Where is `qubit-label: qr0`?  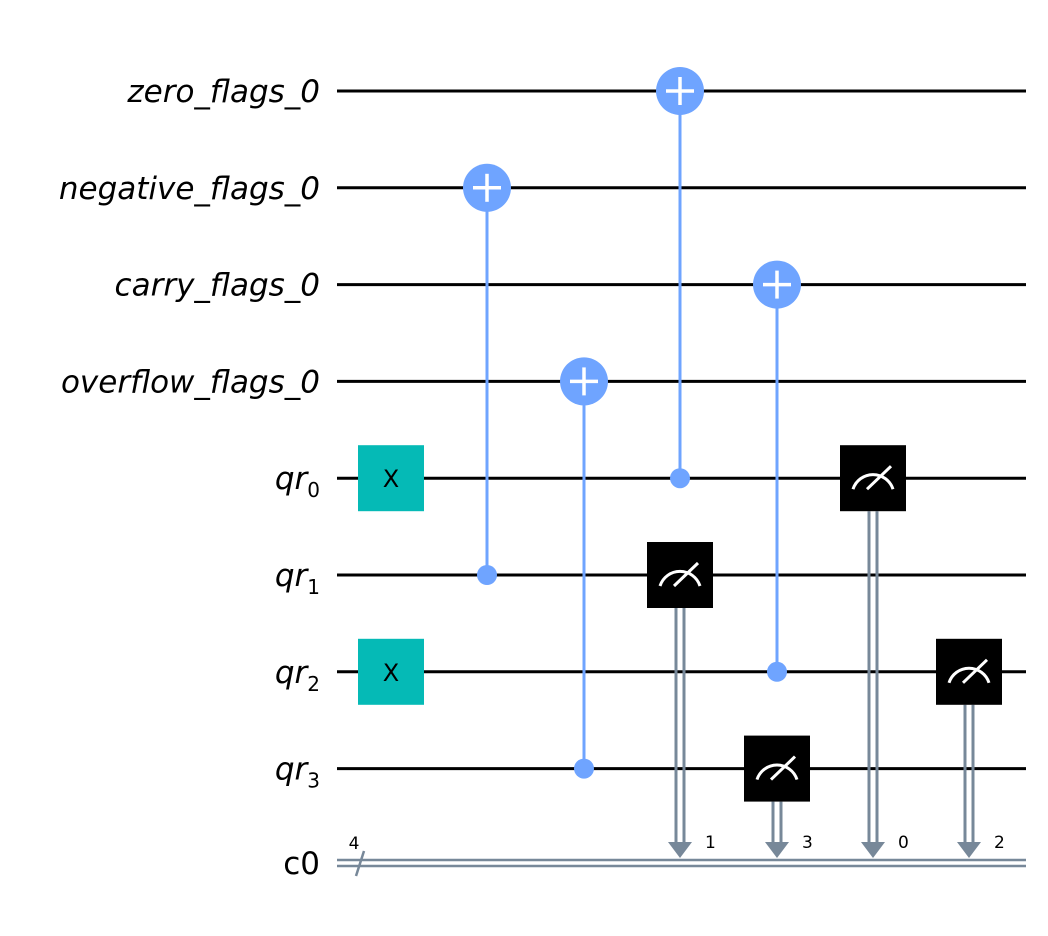 qubit-label: qr0 is located at coordinates (297, 481).